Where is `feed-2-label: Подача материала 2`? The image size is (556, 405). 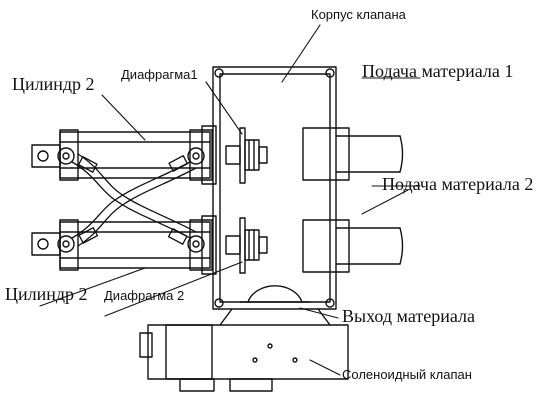
feed-2-label: Подача материала 2 is located at coordinates (458, 184).